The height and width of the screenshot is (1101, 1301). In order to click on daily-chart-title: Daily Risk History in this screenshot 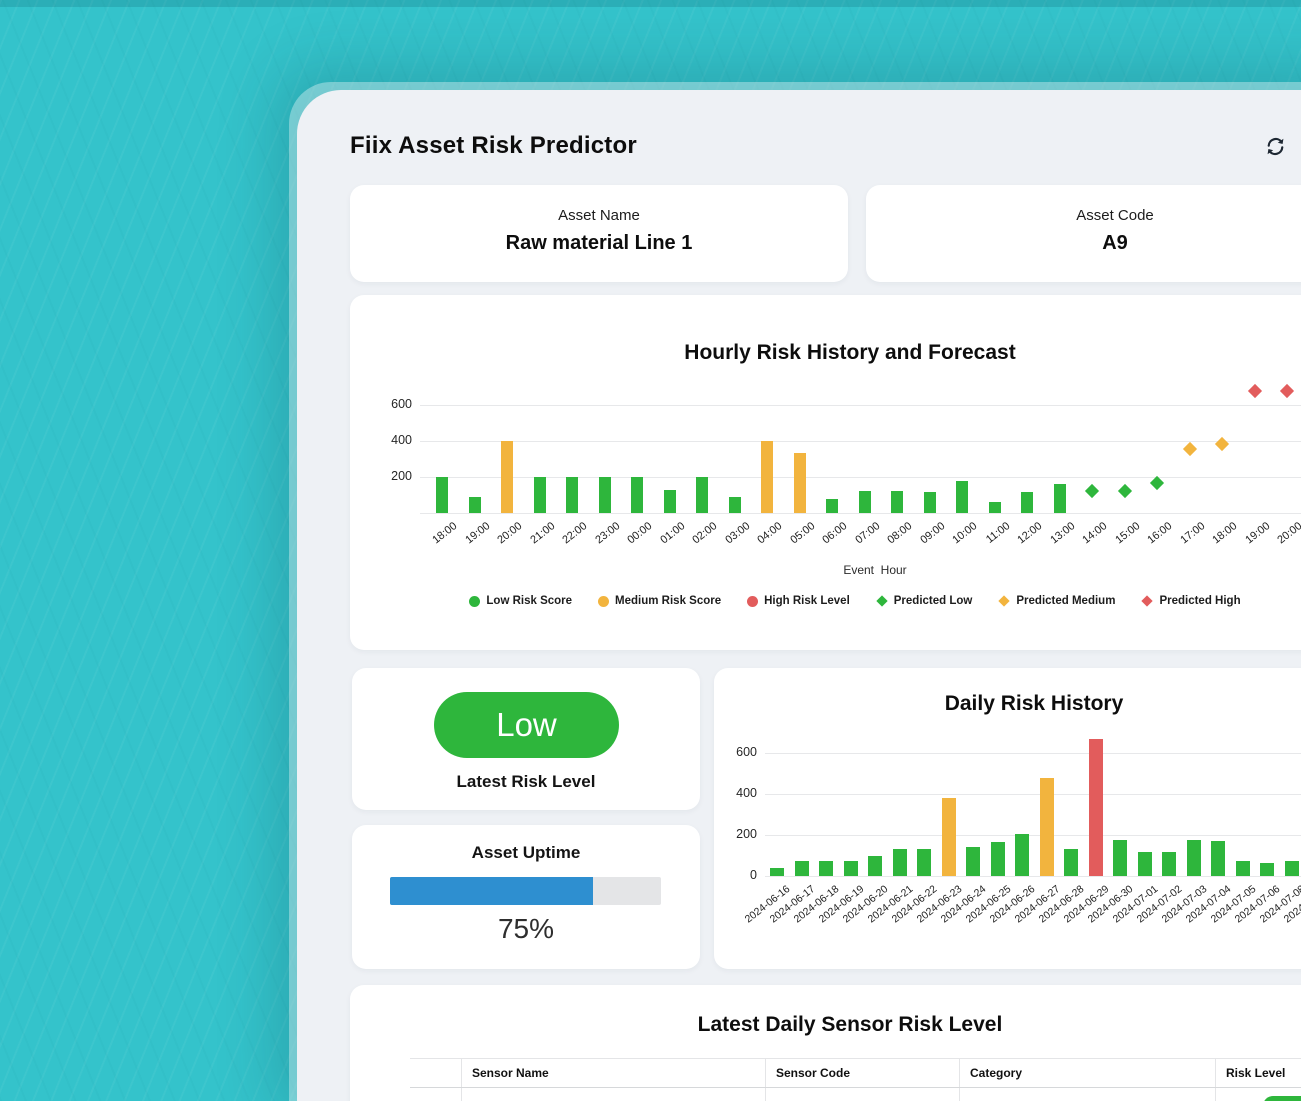, I will do `click(1034, 703)`.